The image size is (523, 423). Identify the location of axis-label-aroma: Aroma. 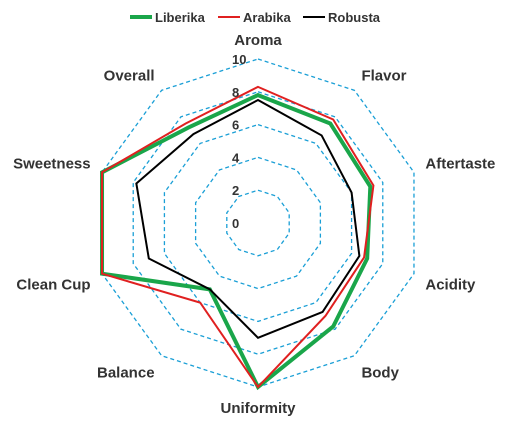
(258, 40).